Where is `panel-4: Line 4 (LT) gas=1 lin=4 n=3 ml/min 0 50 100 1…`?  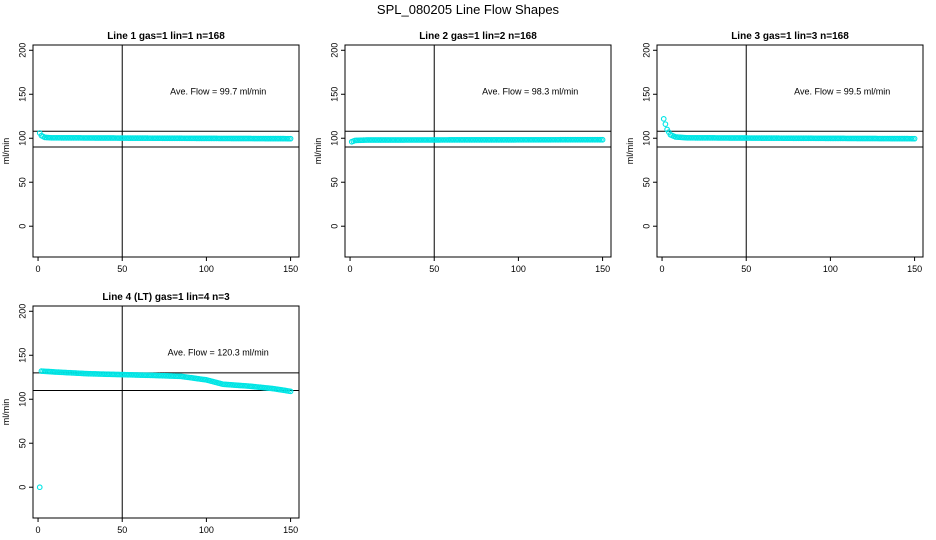
panel-4: Line 4 (LT) gas=1 lin=4 n=3 ml/min 0 50 100 1… is located at coordinates (150, 413).